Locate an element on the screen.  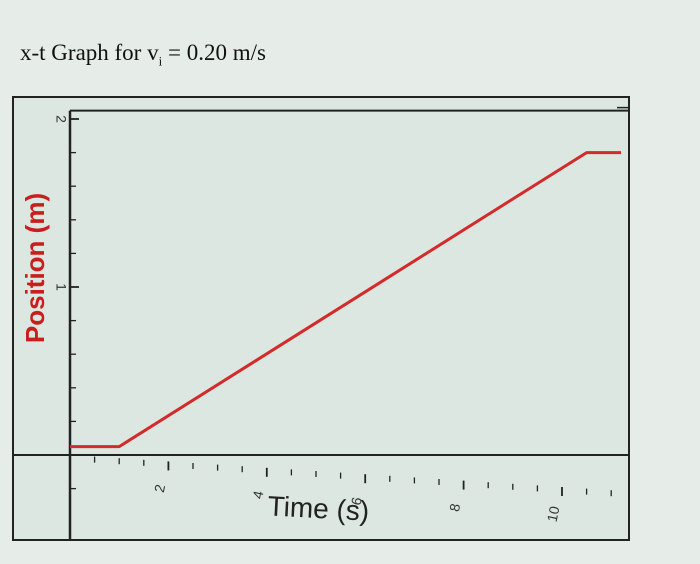
chart-title: x-t Graph for vi = 0.20 m/s is located at coordinates (143, 55).